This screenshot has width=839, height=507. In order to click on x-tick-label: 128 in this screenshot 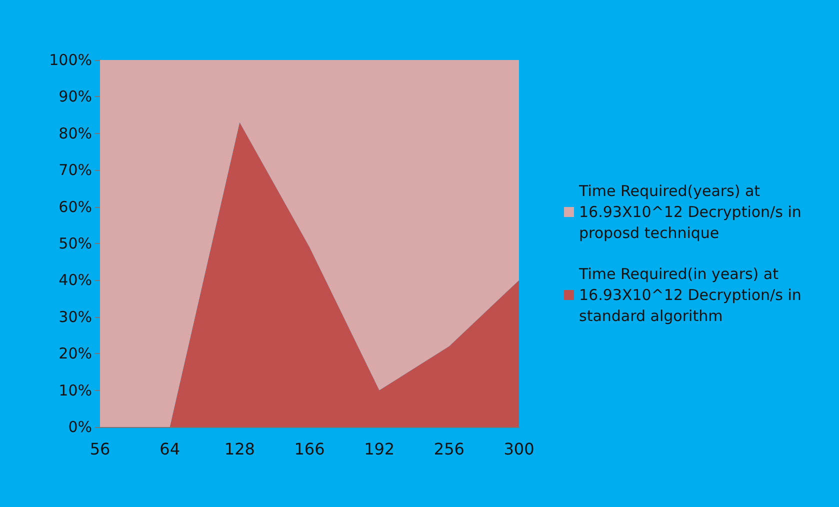, I will do `click(239, 449)`.